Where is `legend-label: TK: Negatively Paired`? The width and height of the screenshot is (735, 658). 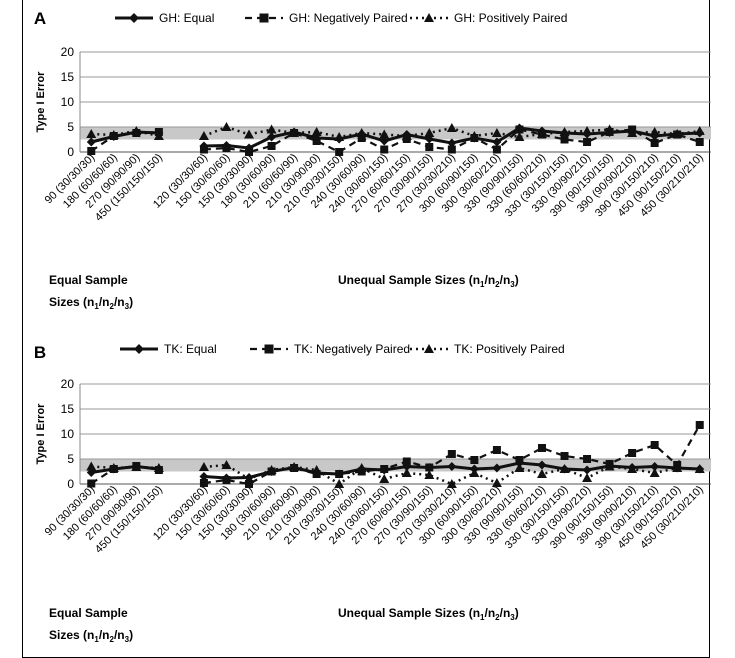
legend-label: TK: Negatively Paired is located at coordinates (352, 349).